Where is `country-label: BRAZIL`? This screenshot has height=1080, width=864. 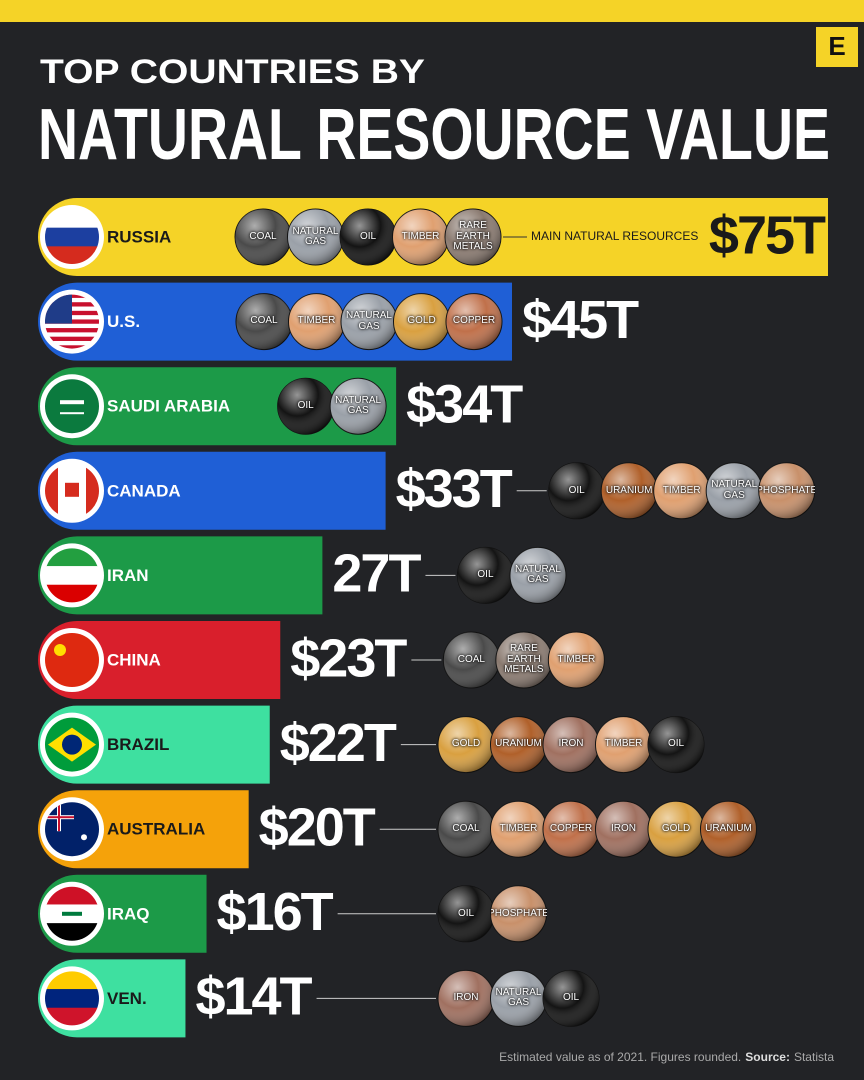
country-label: BRAZIL is located at coordinates (138, 744).